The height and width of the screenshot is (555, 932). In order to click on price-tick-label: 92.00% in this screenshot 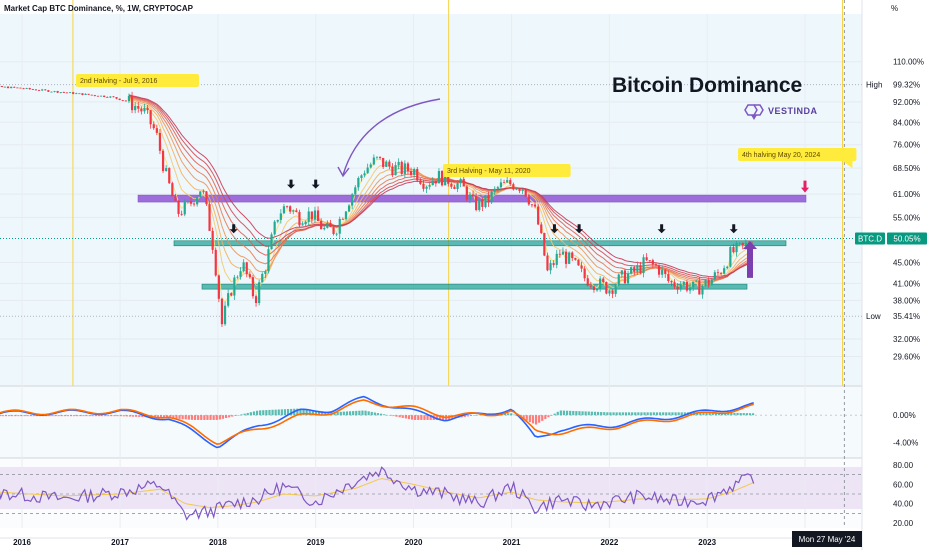, I will do `click(906, 102)`.